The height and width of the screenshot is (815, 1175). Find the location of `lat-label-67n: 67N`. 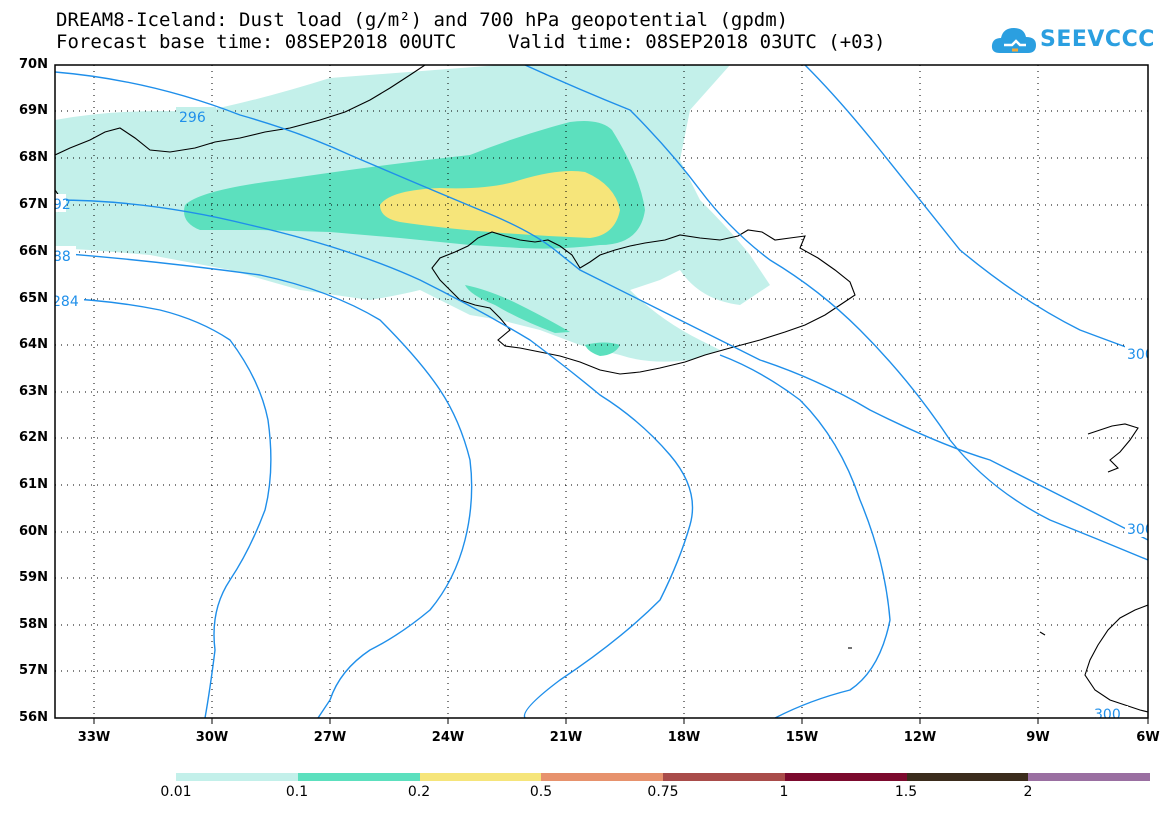

lat-label-67n: 67N is located at coordinates (33, 204).